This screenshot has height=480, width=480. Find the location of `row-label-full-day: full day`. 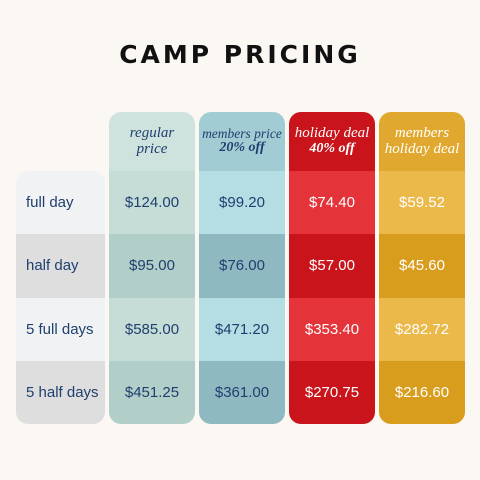

row-label-full-day: full day is located at coordinates (60, 203).